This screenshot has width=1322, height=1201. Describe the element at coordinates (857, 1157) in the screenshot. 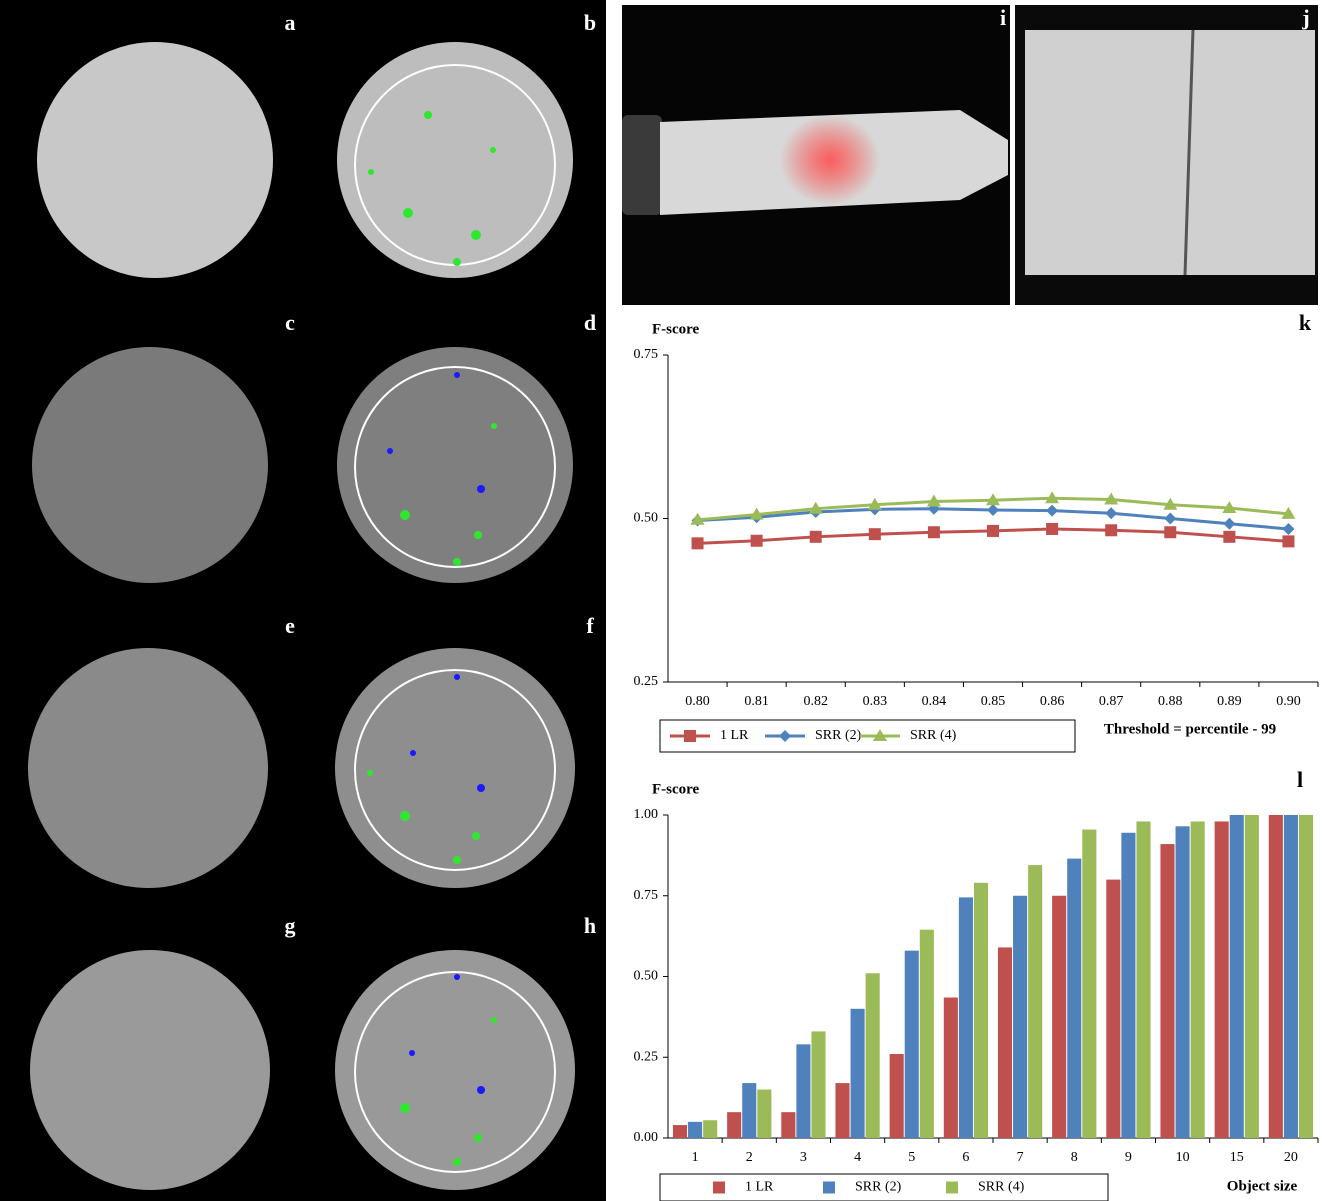

I see `x-tick-label: 4` at that location.